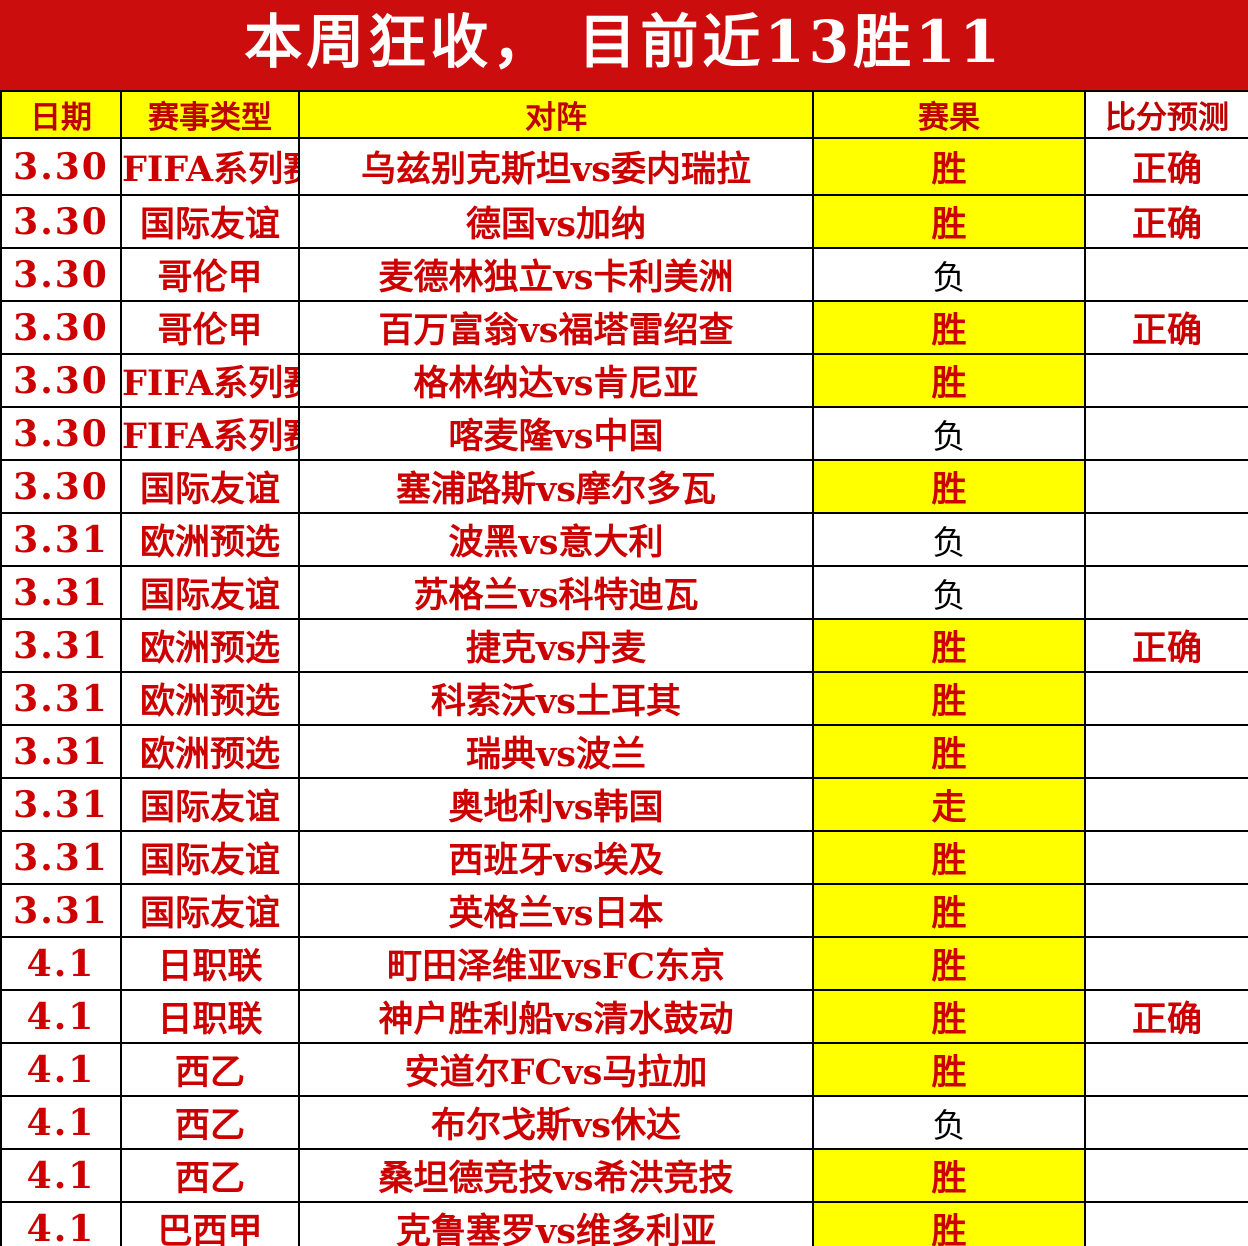 Image resolution: width=1248 pixels, height=1246 pixels. Describe the element at coordinates (556, 1122) in the screenshot. I see `match-cell: 布尔戈斯vs休达` at that location.